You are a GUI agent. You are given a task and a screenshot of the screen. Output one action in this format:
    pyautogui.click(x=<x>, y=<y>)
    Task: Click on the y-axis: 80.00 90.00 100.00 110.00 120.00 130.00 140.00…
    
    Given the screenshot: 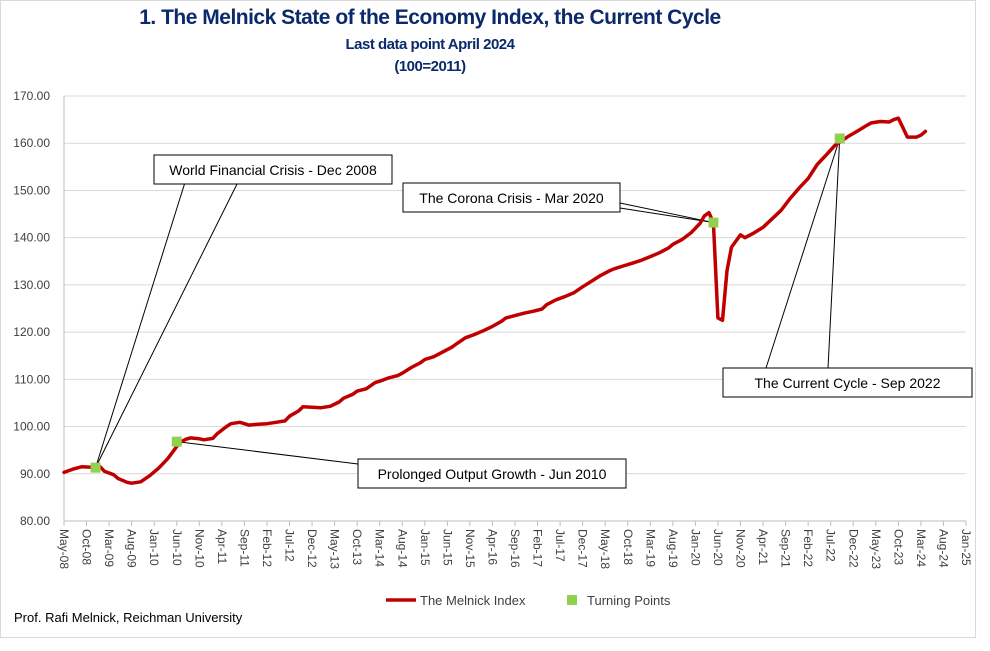 What is the action you would take?
    pyautogui.click(x=31, y=308)
    